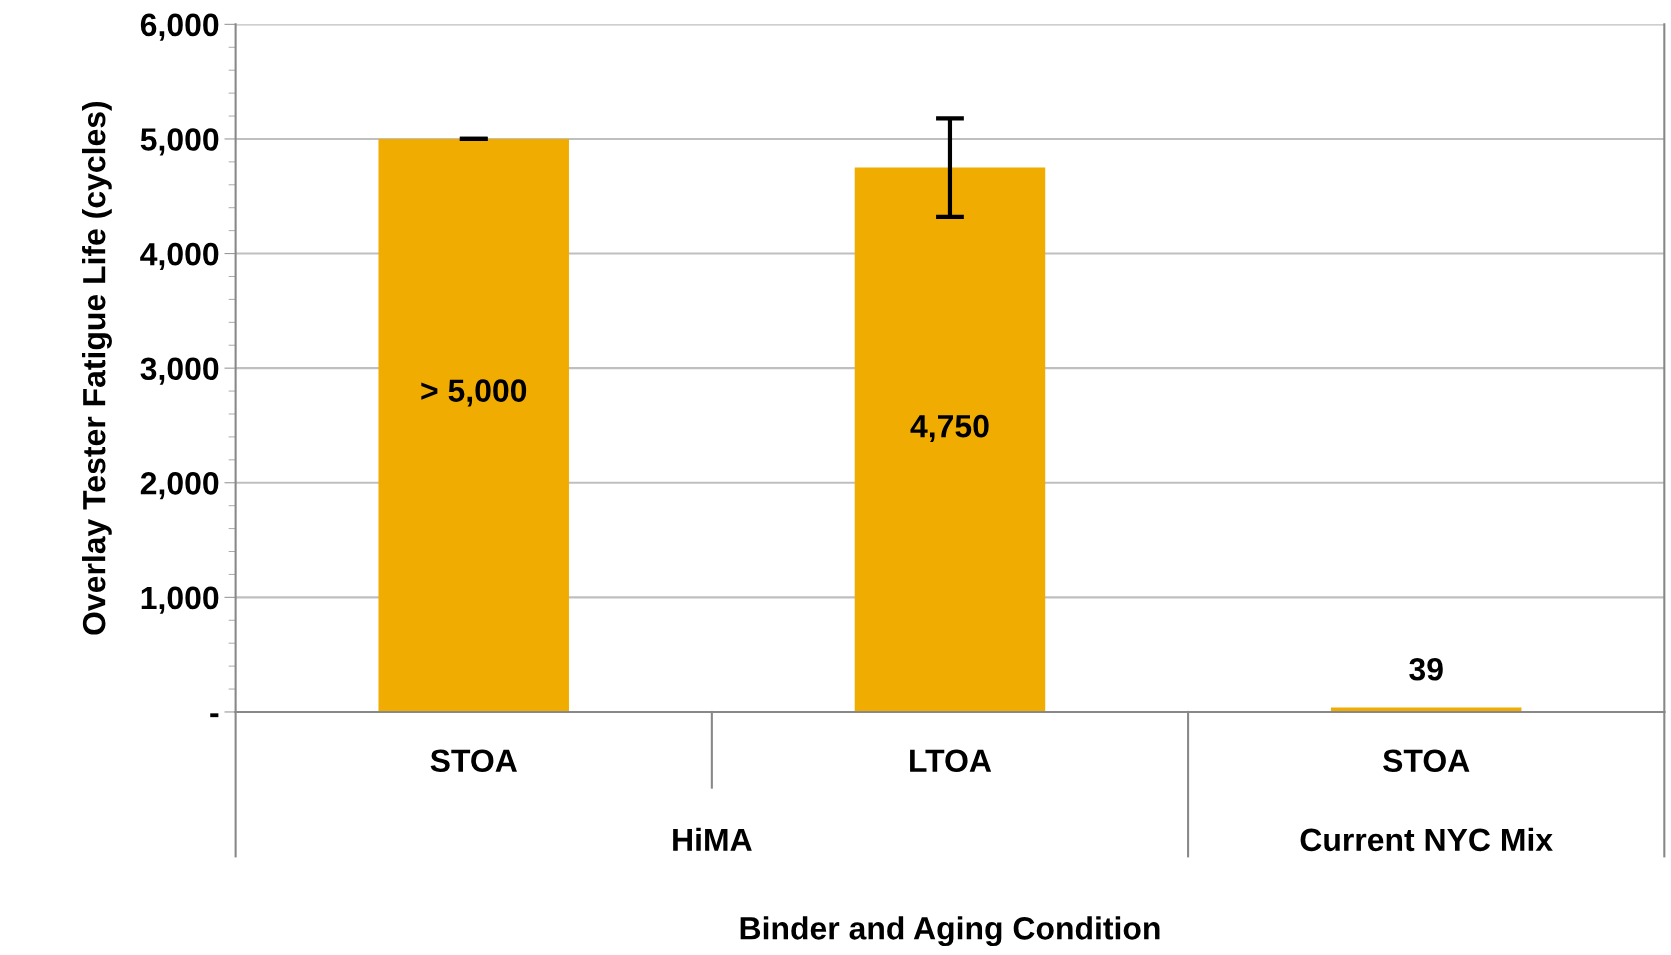 The width and height of the screenshot is (1671, 955). What do you see at coordinates (180, 600) in the screenshot?
I see `y-tick-label: 1,000` at bounding box center [180, 600].